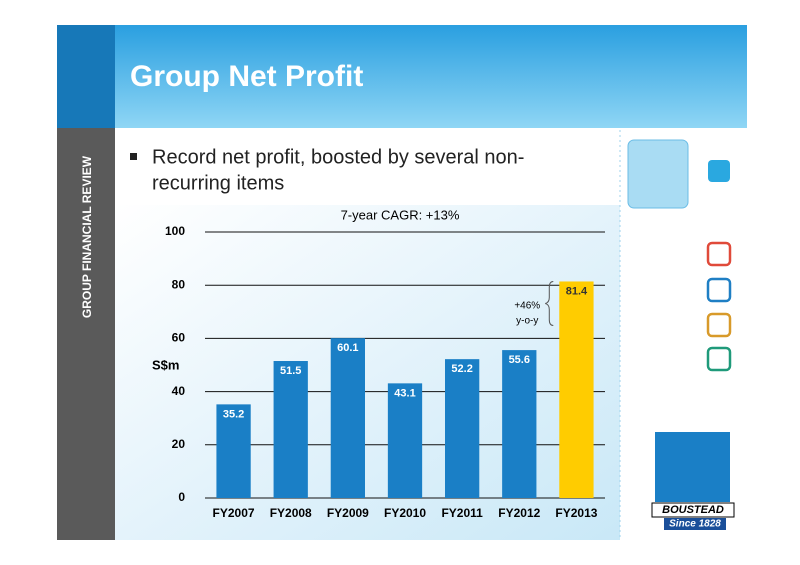 The height and width of the screenshot is (565, 800). Describe the element at coordinates (347, 348) in the screenshot. I see `value-label: 60.1` at that location.